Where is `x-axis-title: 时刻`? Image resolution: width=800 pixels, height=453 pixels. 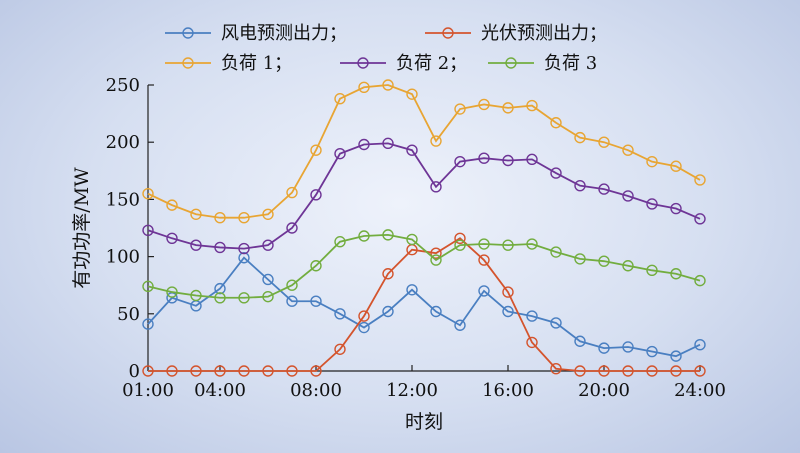
x-axis-title: 时刻 is located at coordinates (424, 422).